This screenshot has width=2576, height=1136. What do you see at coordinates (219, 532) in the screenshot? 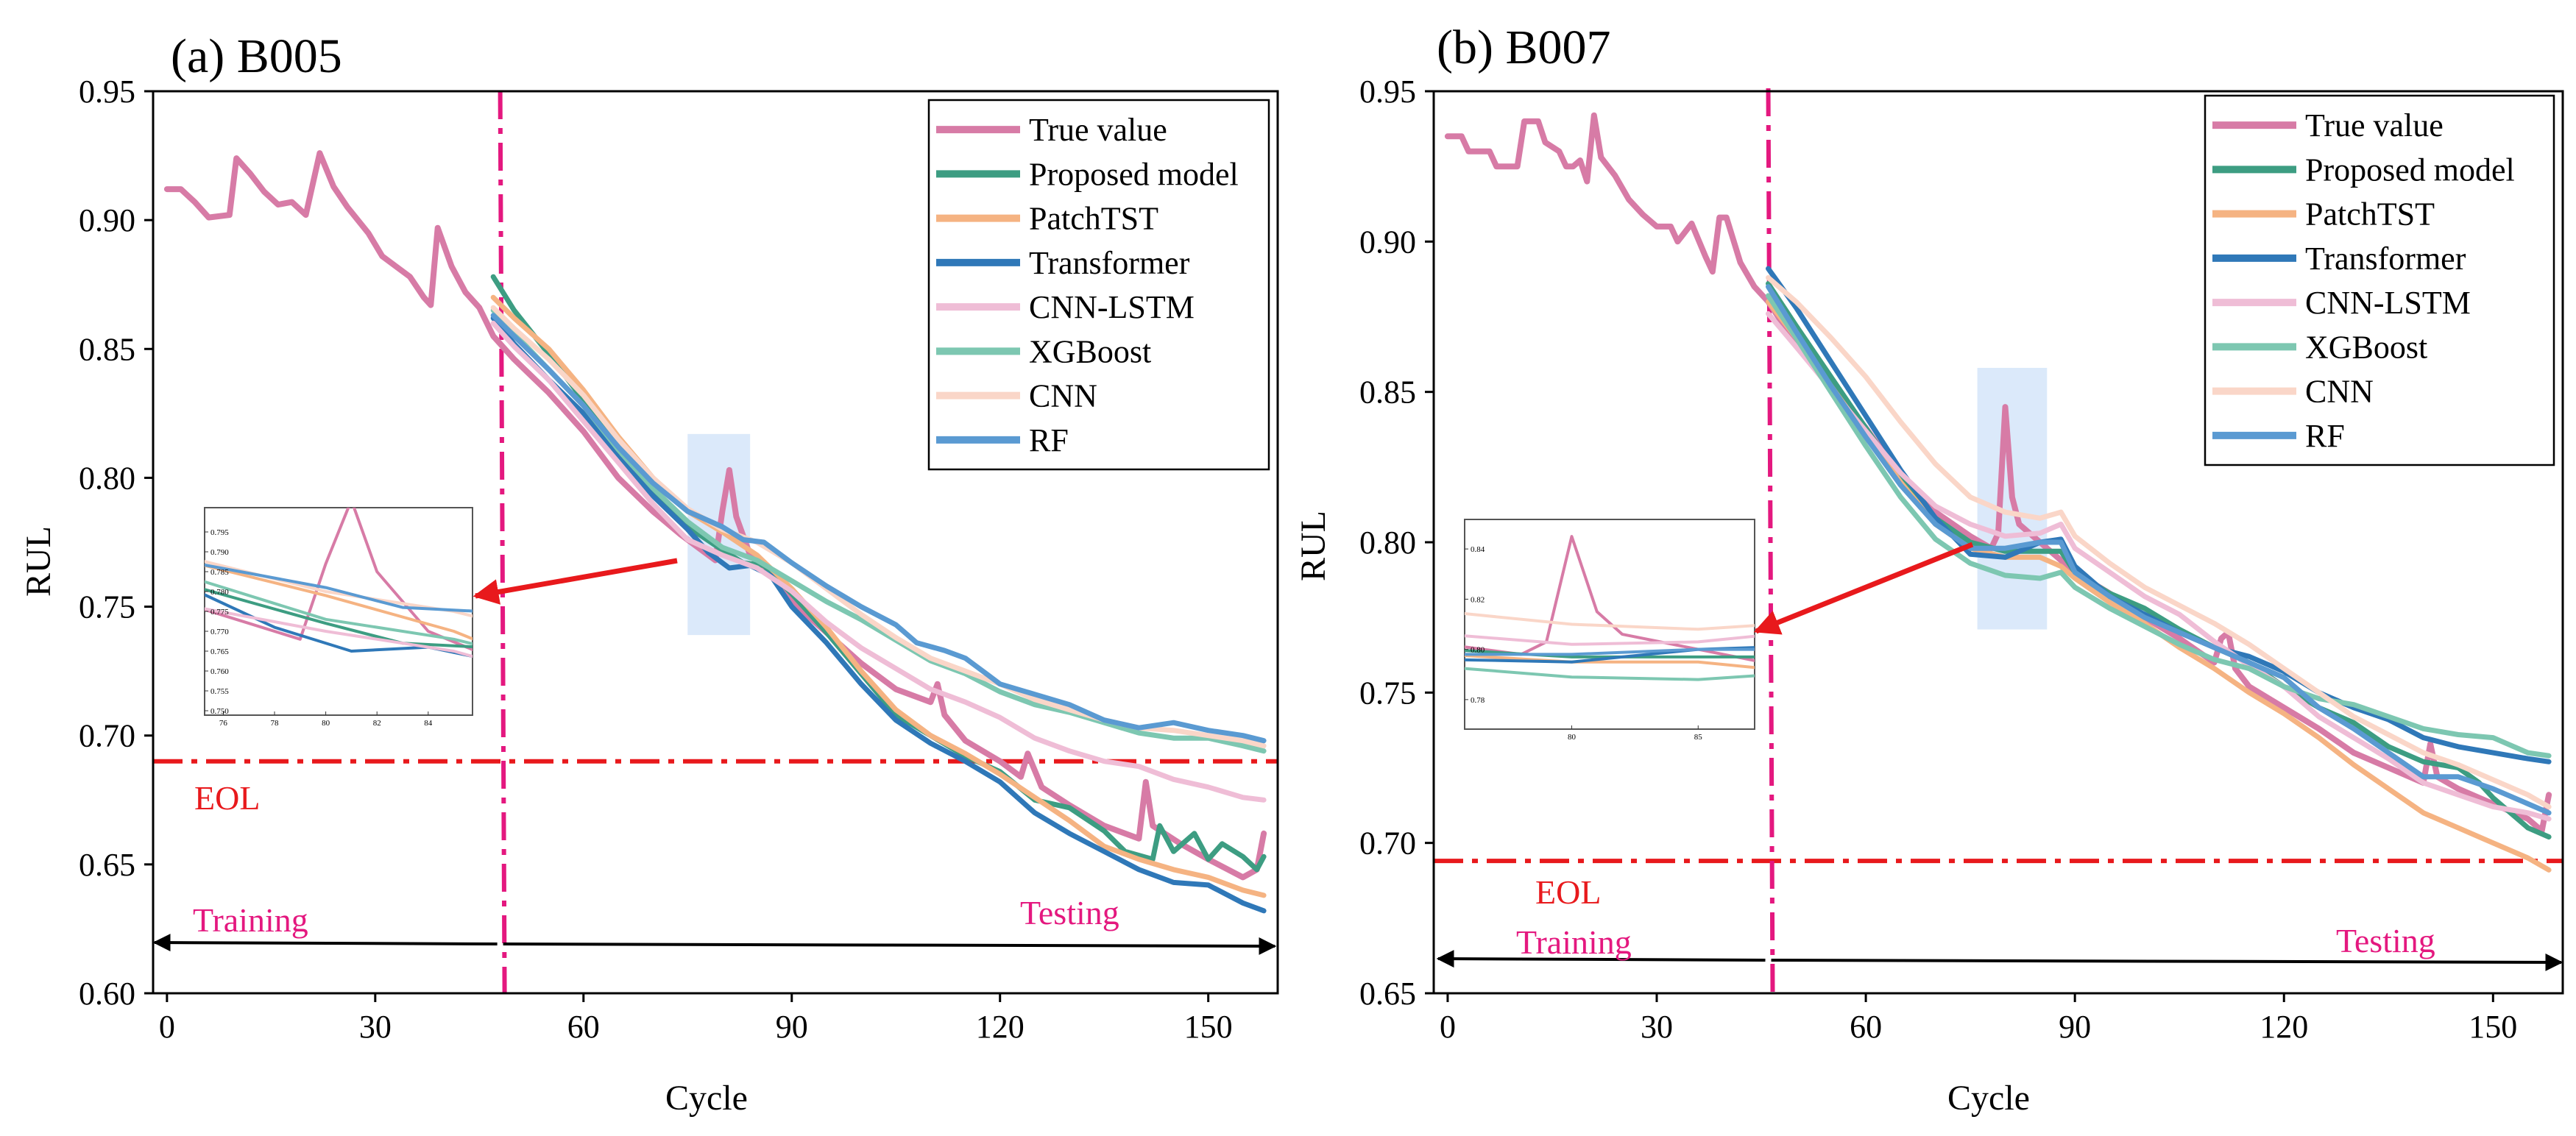
I see `inset-y-tick-label: 0.795` at bounding box center [219, 532].